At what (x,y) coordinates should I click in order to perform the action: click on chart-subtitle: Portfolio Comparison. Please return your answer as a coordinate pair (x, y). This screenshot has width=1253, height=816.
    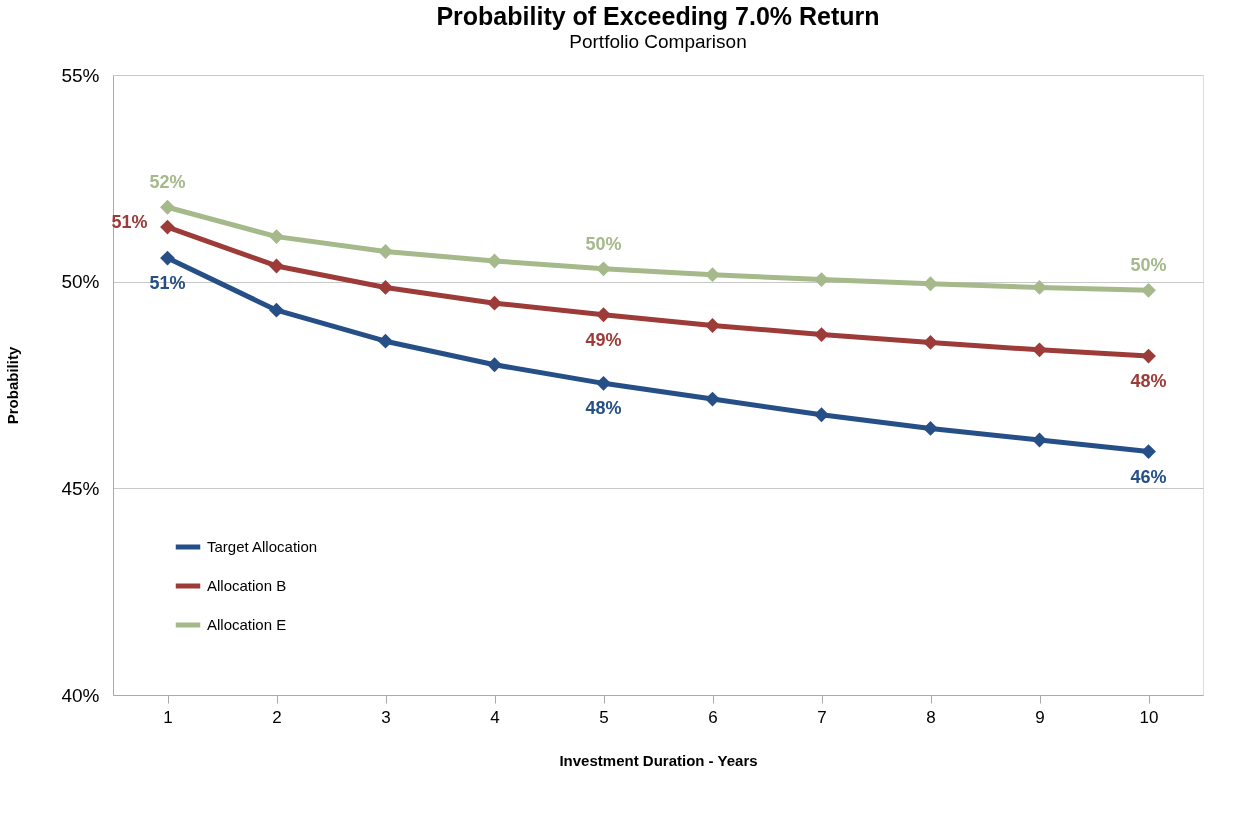
    Looking at the image, I should click on (658, 41).